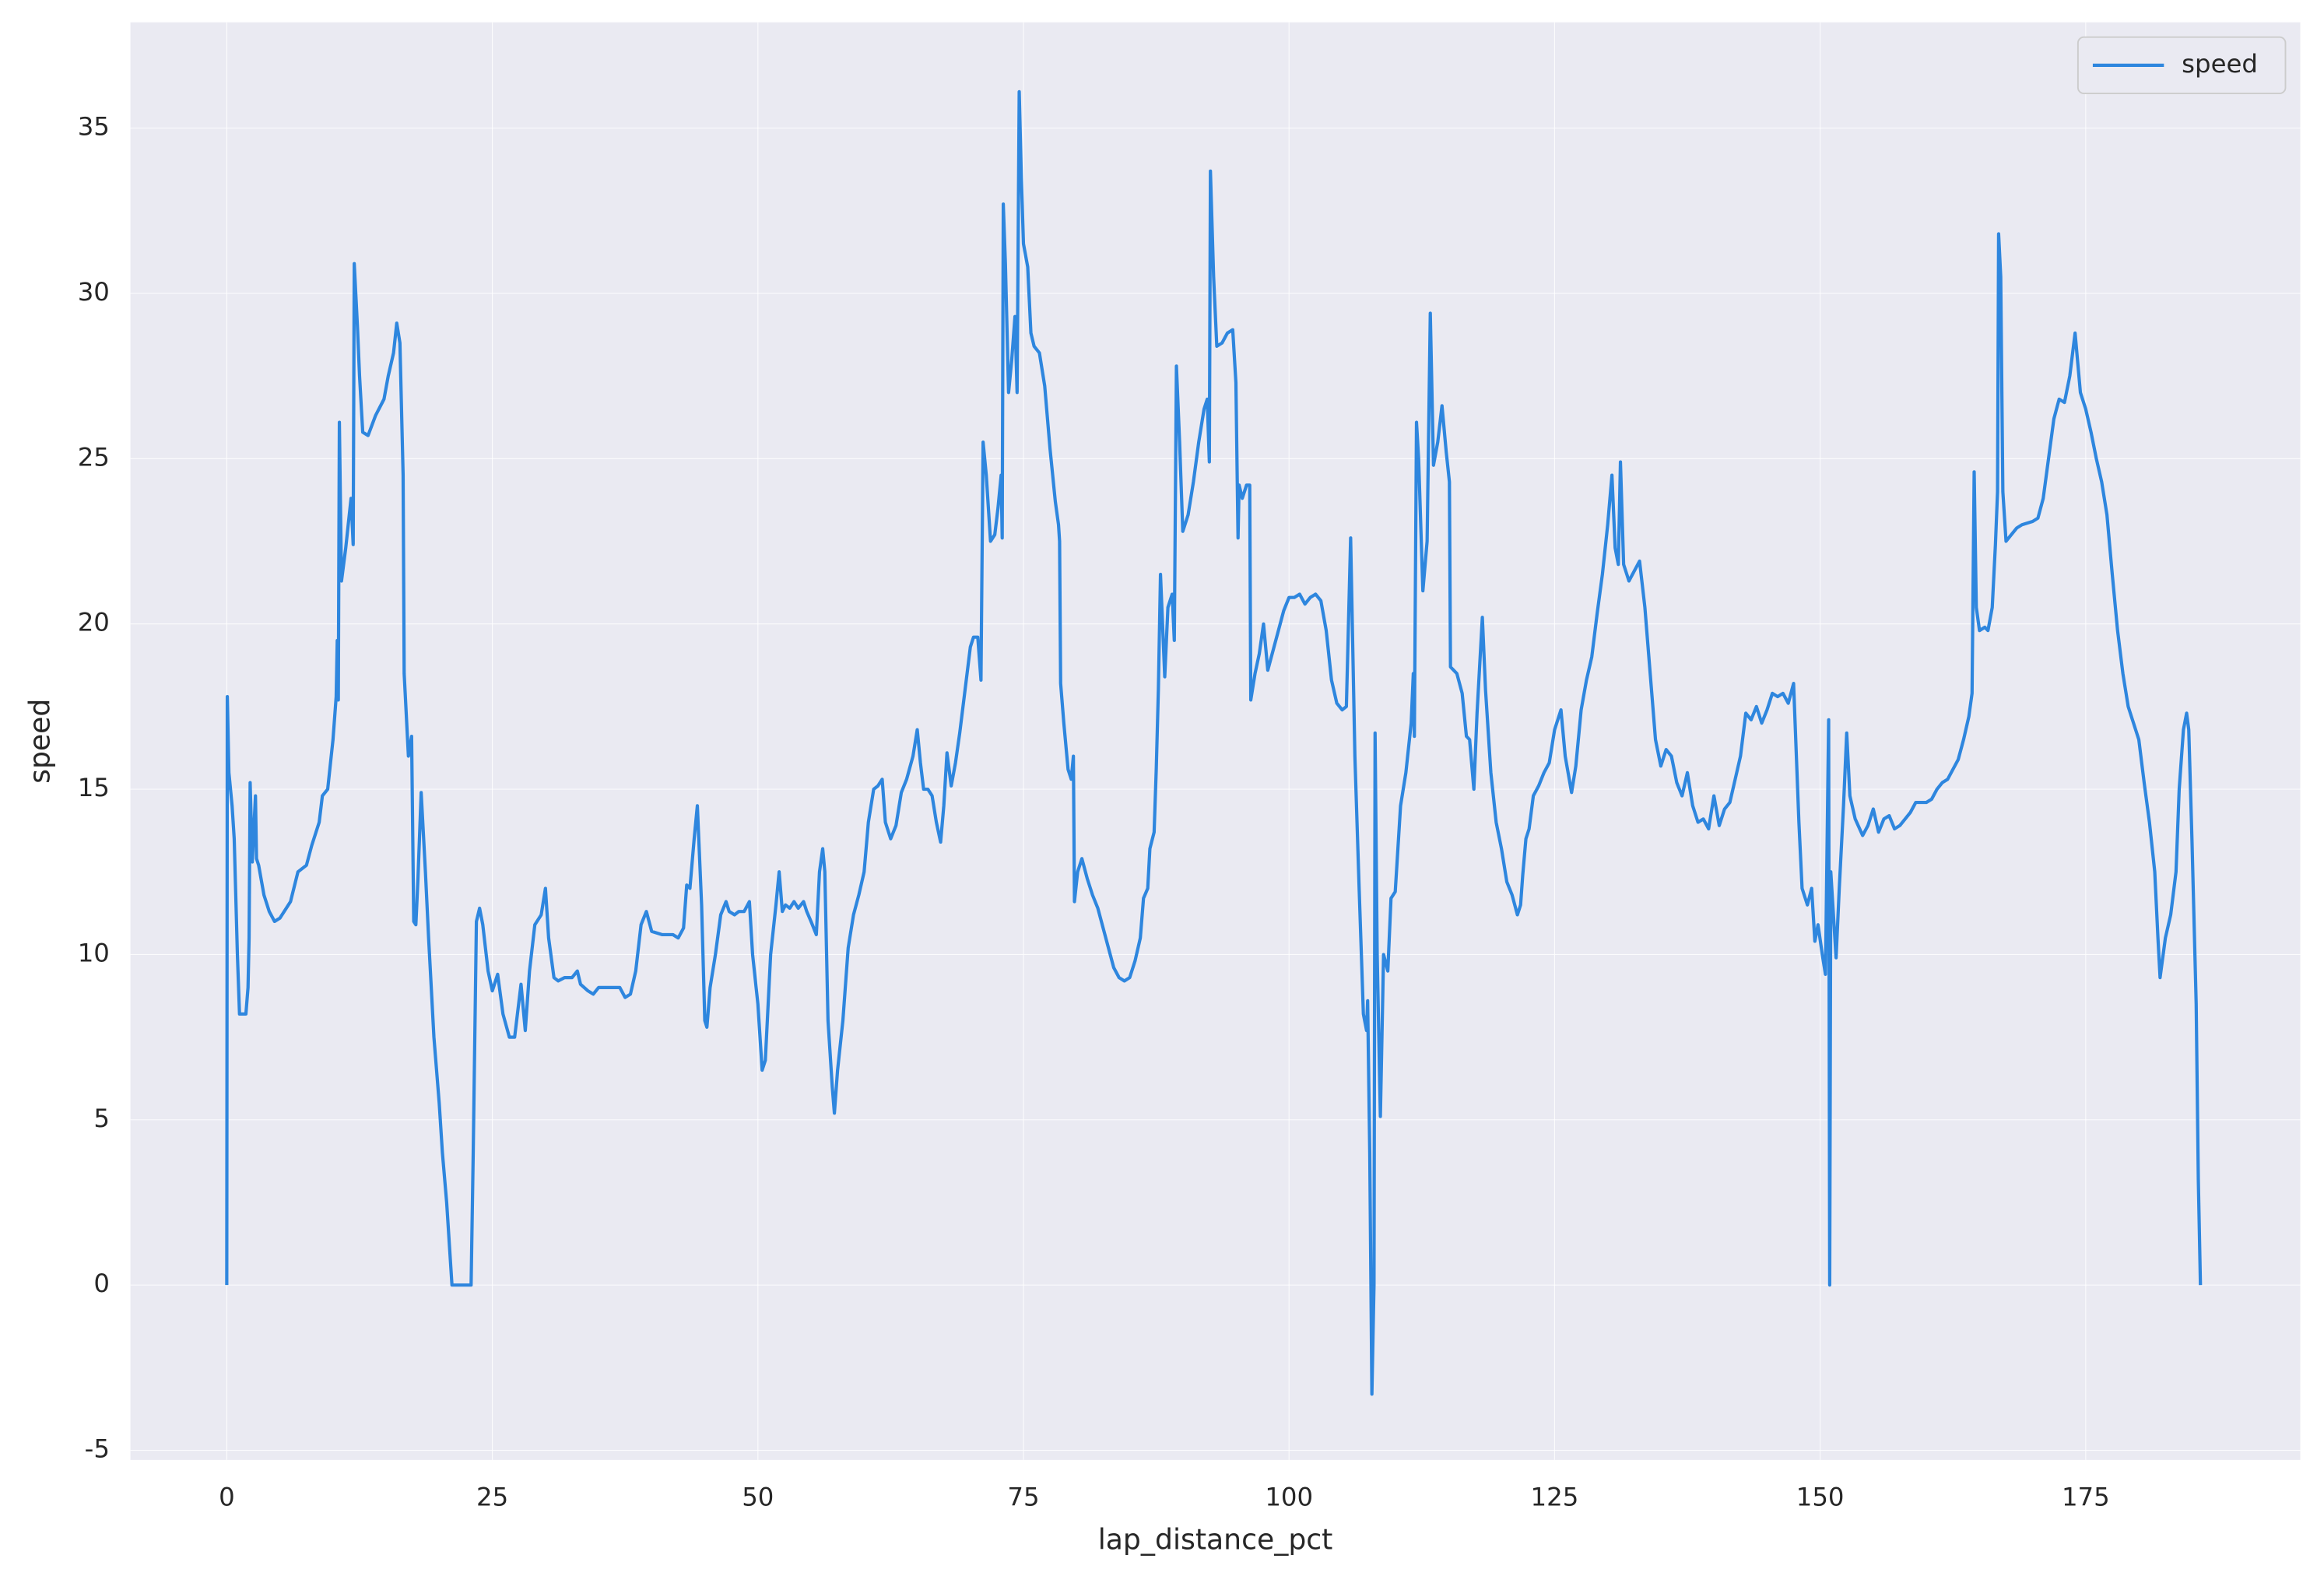 The height and width of the screenshot is (1583, 2324). I want to click on legend-label: speed, so click(2220, 64).